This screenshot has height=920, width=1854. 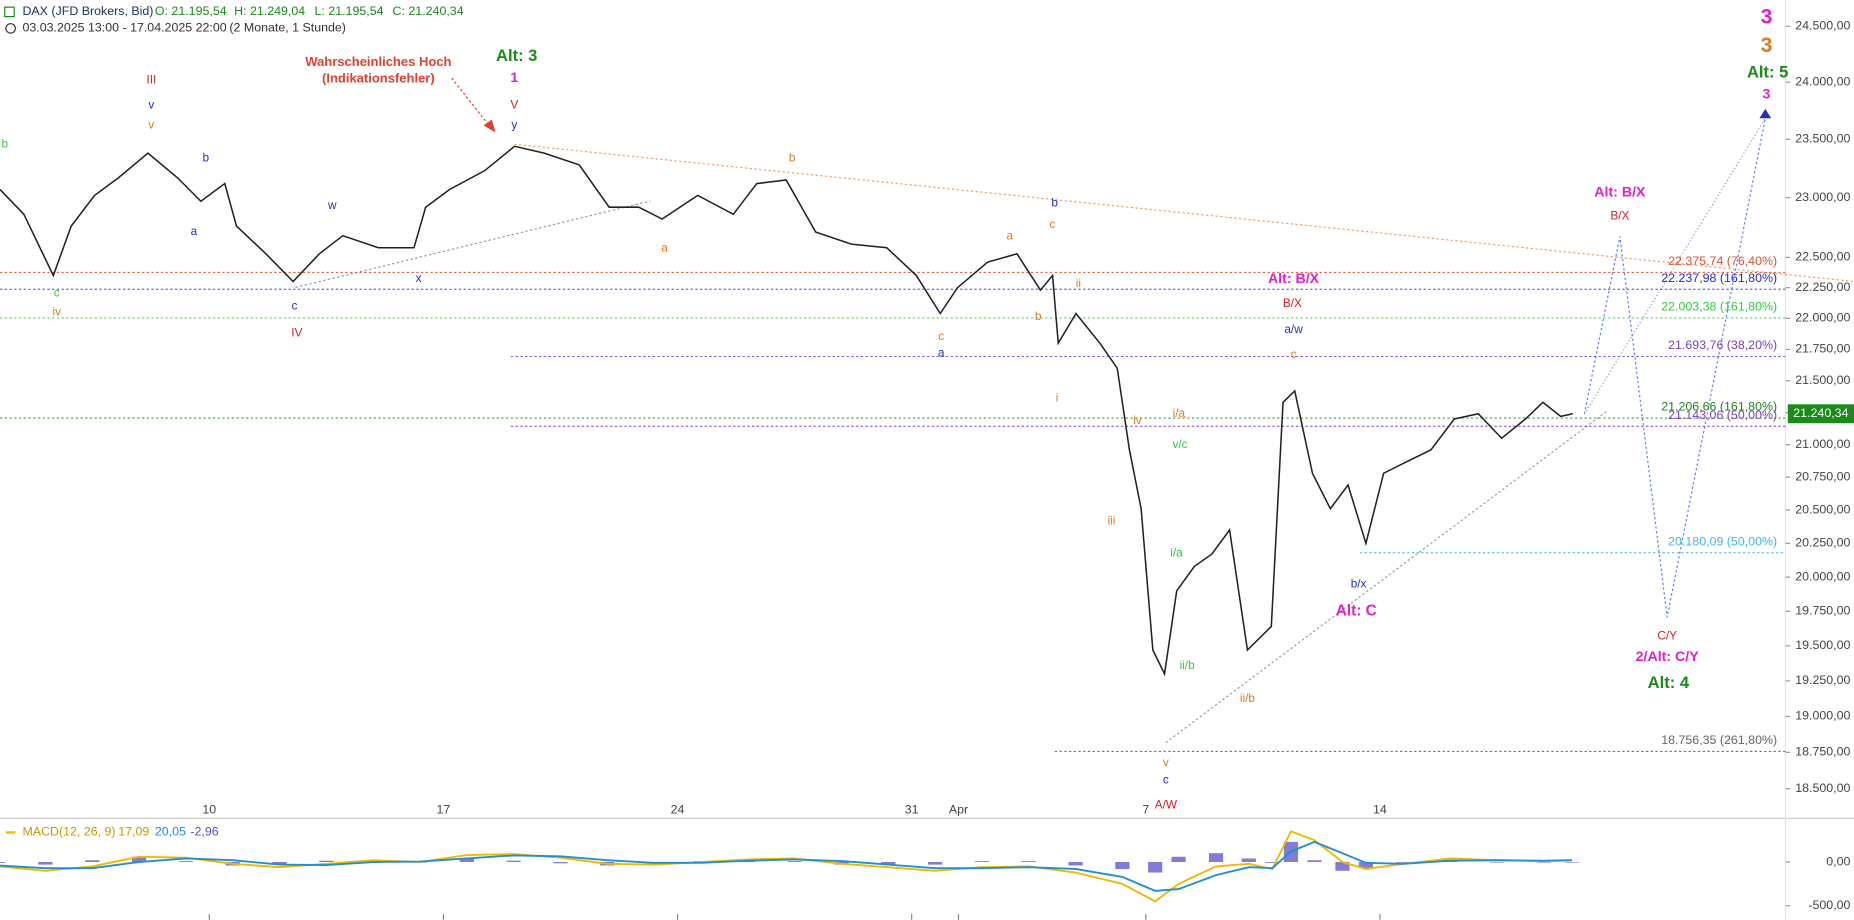 I want to click on macd-legend-swatch, so click(x=10, y=832).